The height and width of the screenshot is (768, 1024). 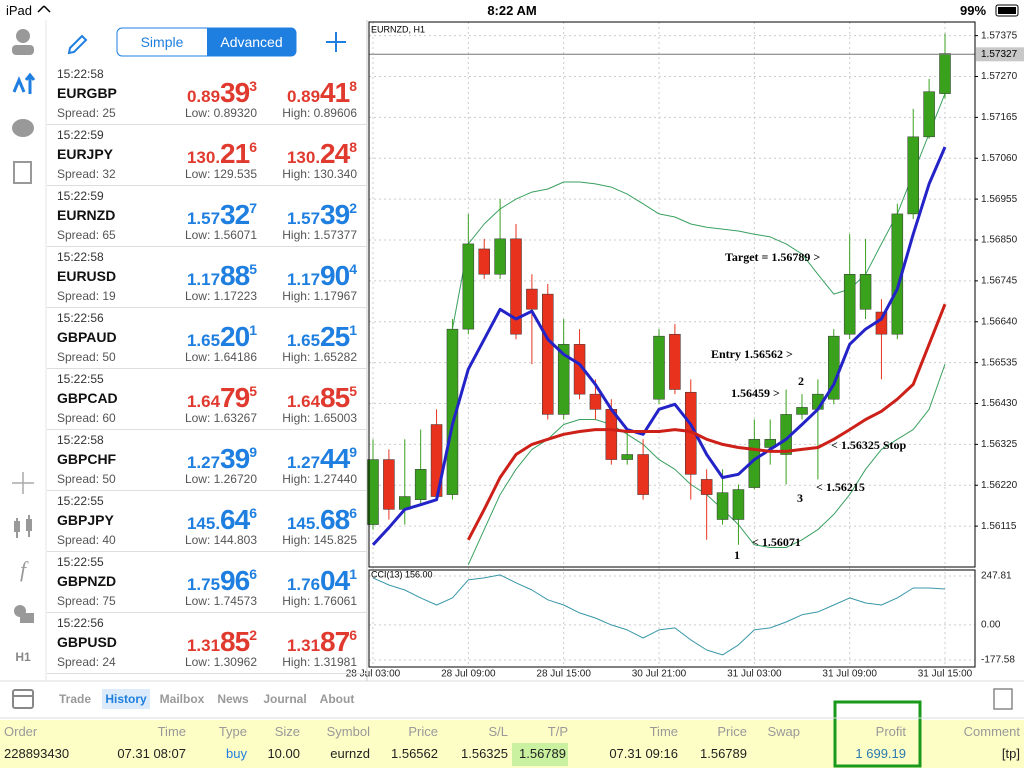 What do you see at coordinates (151, 753) in the screenshot?
I see `table-cell: 07.31 08:07` at bounding box center [151, 753].